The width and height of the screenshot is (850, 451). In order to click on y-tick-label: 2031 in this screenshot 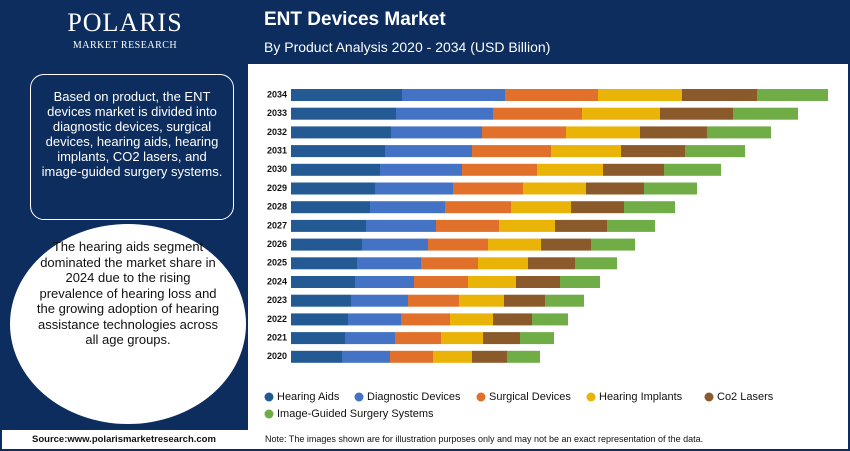, I will do `click(277, 150)`.